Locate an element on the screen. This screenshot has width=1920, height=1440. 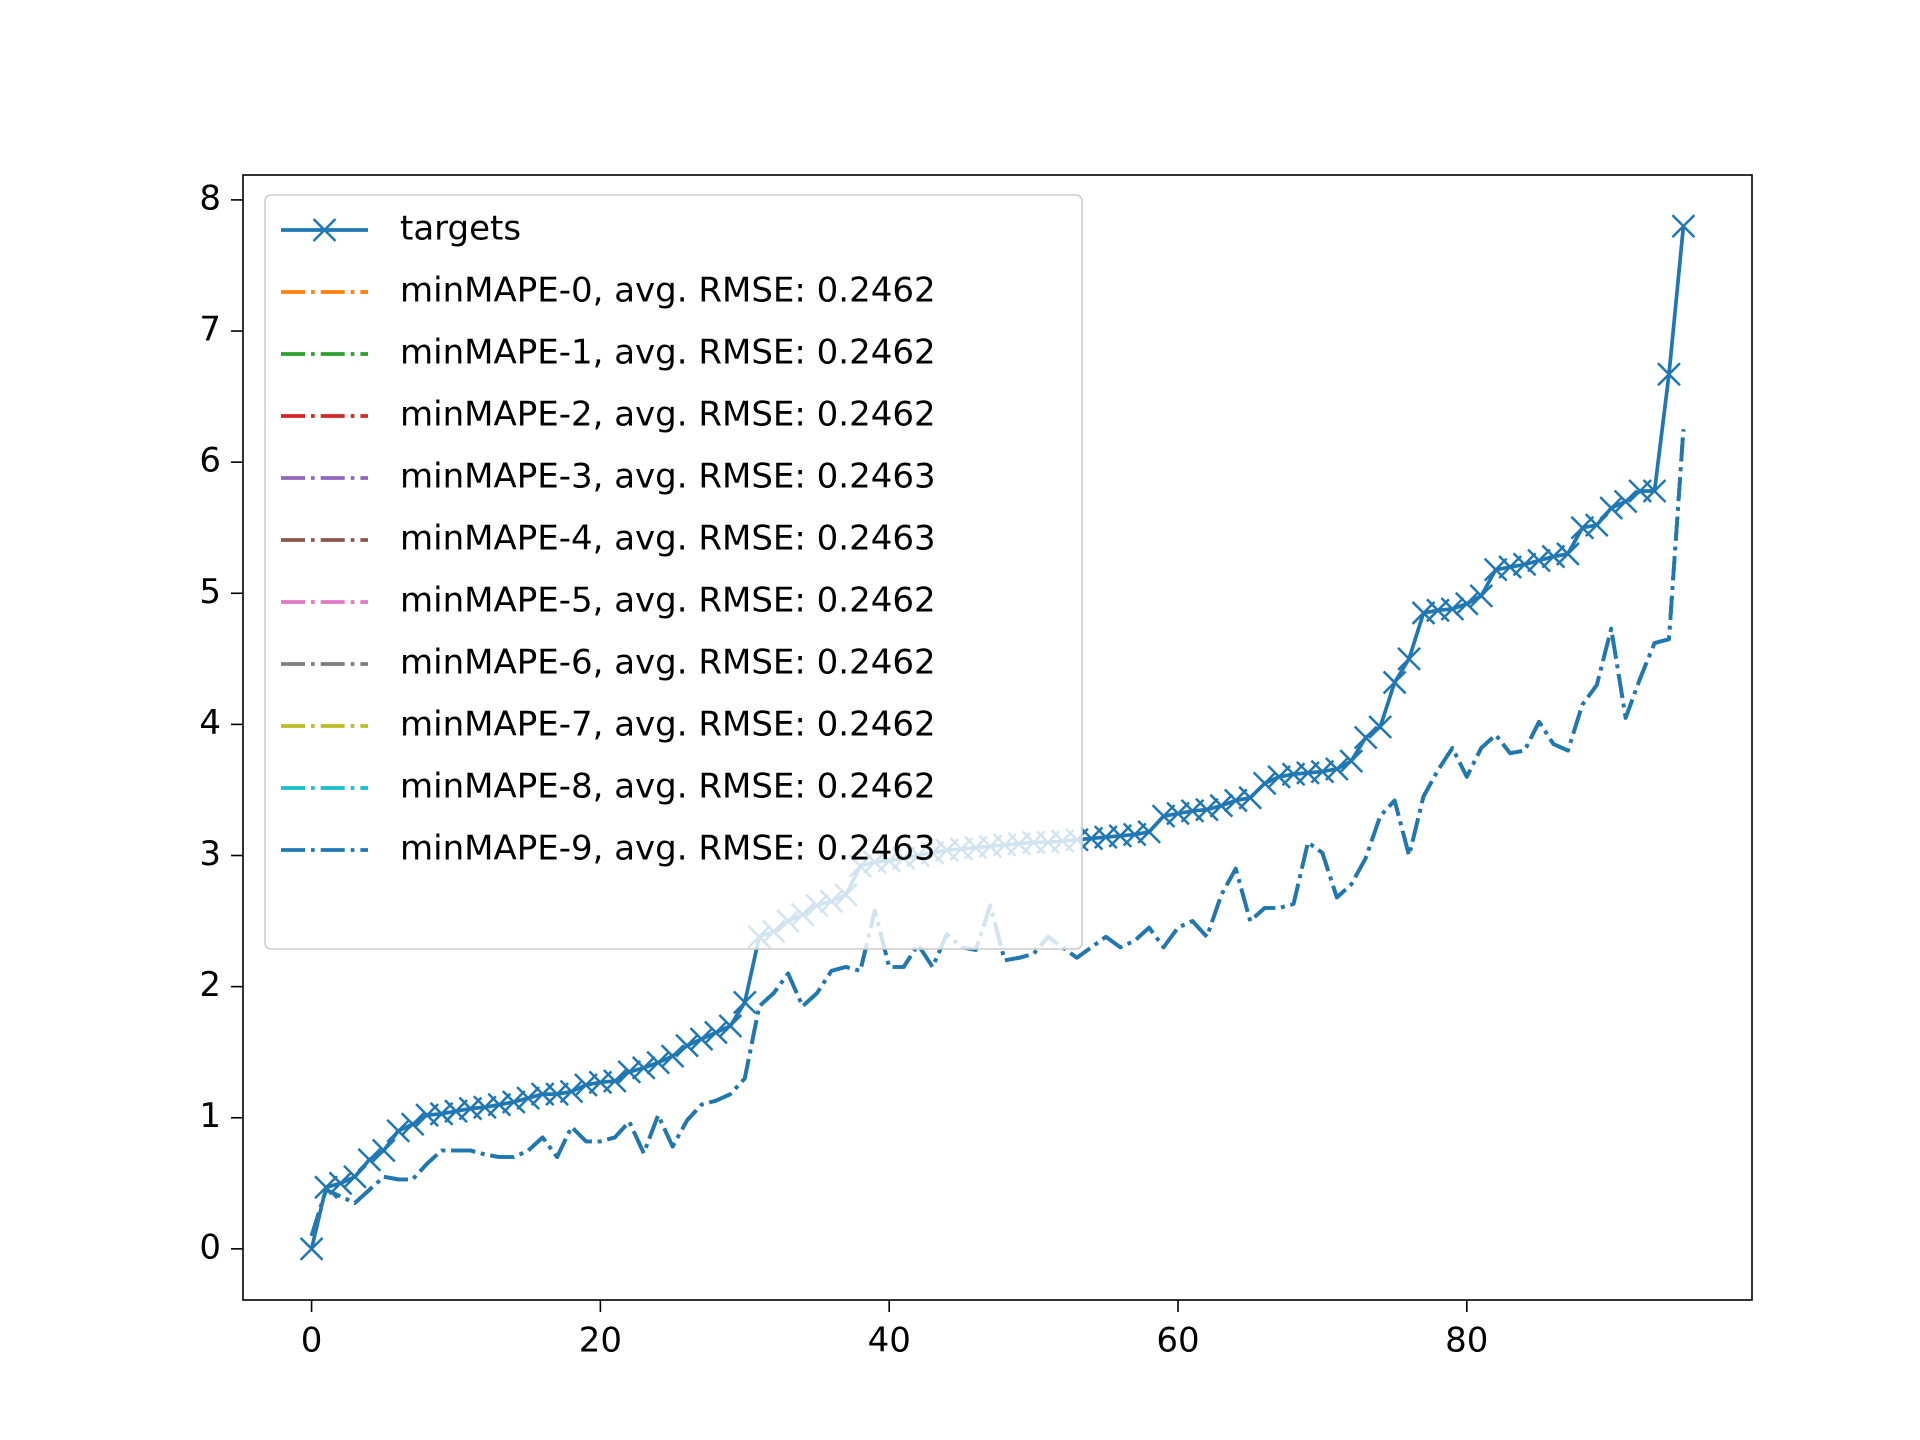
y-tick-label: 4 is located at coordinates (210, 723).